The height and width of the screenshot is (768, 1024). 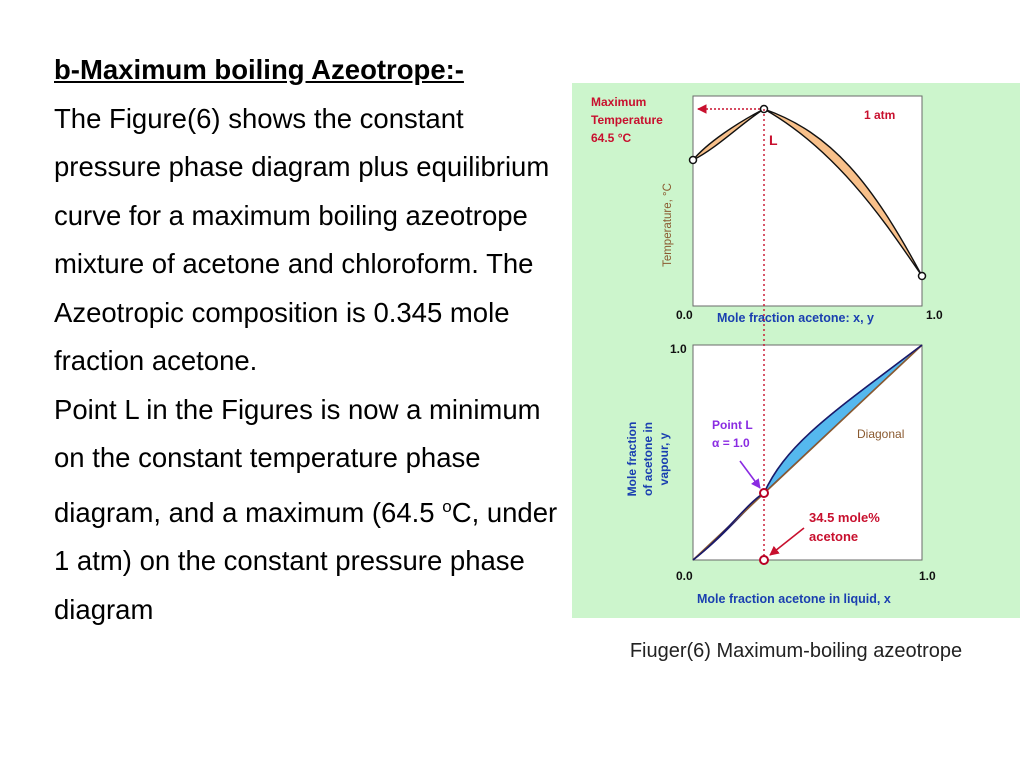 What do you see at coordinates (934, 315) in the screenshot?
I see `top-x-tick-max: 1.0` at bounding box center [934, 315].